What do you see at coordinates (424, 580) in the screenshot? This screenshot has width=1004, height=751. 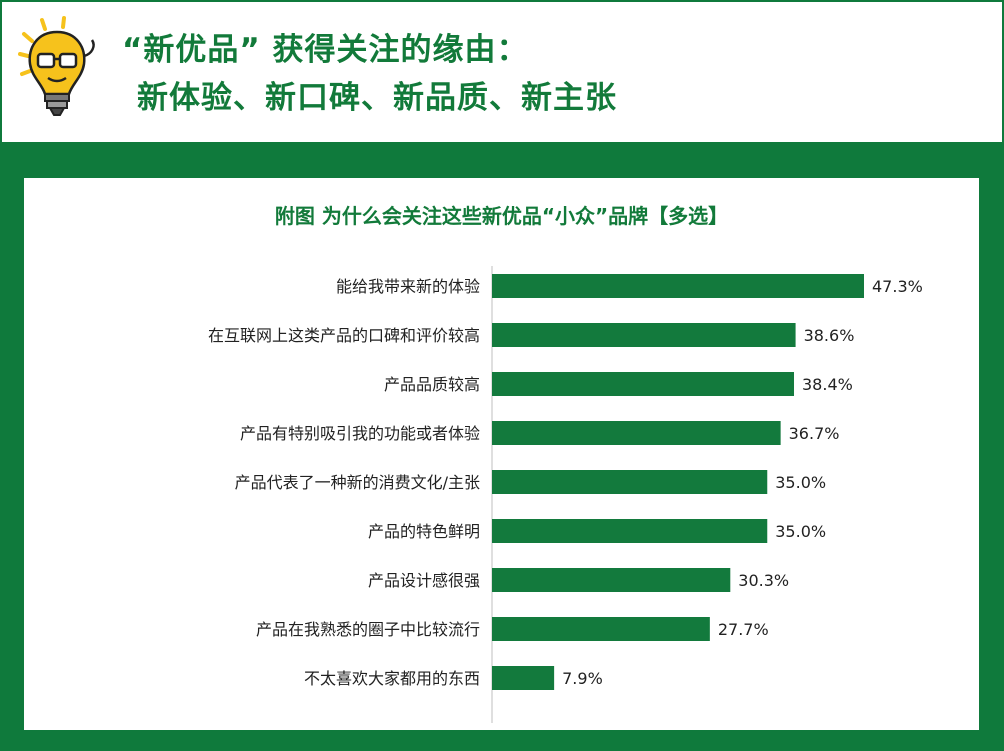 I see `category-label: 产品设计感很强` at bounding box center [424, 580].